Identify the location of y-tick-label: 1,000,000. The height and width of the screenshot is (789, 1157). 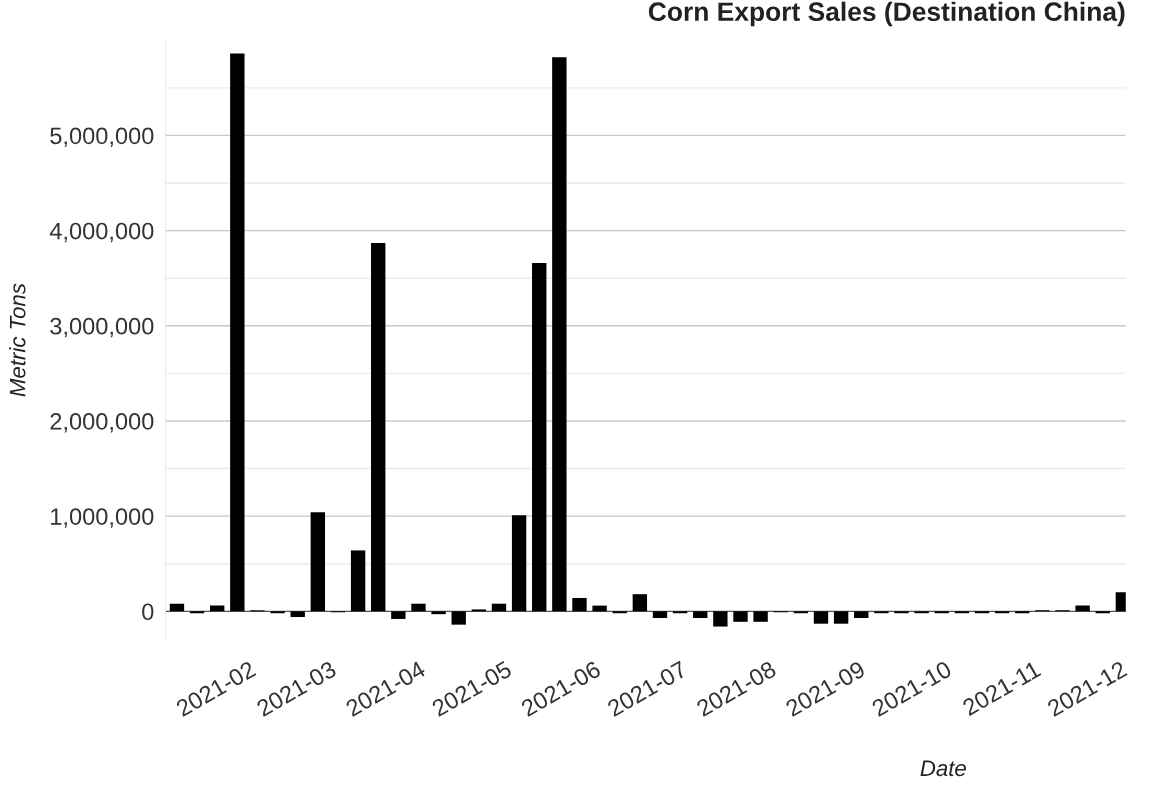
(102, 518).